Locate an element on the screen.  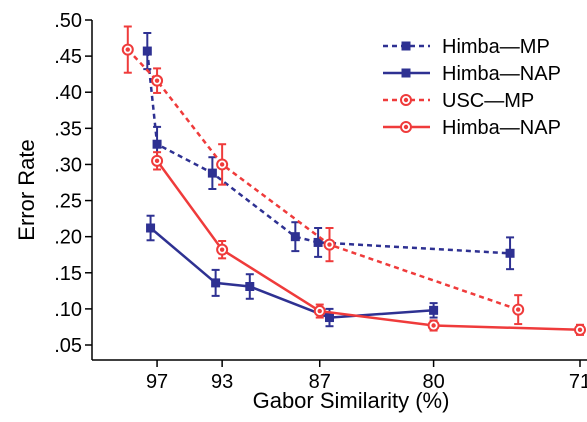
legend-item-2: Himba—NAP is located at coordinates (472, 74).